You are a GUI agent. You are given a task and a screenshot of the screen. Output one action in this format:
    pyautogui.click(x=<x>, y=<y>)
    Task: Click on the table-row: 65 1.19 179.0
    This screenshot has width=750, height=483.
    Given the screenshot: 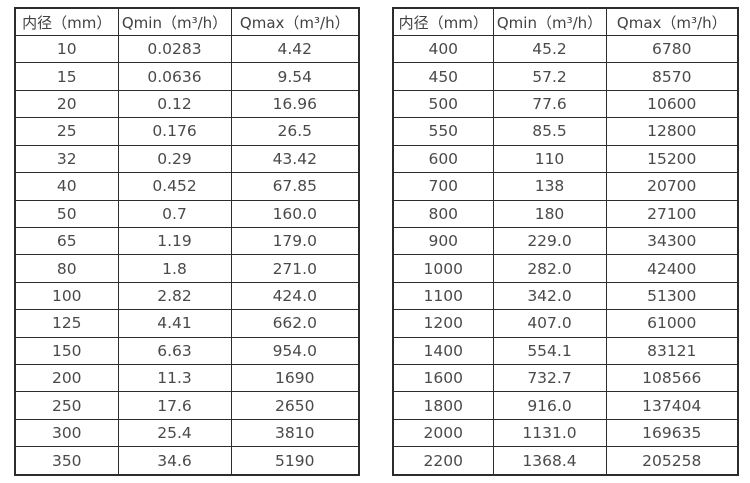 What is the action you would take?
    pyautogui.click(x=187, y=241)
    